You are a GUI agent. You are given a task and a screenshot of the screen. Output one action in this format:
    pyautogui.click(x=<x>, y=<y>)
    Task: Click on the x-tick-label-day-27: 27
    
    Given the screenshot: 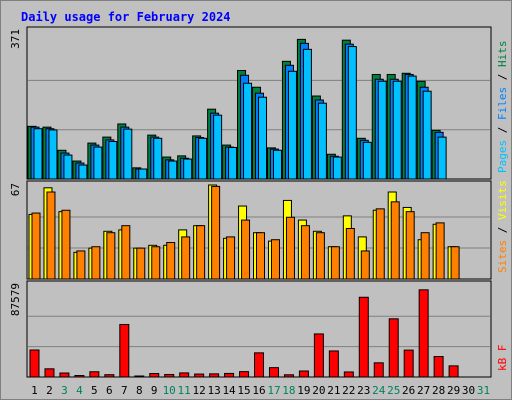 What is the action you would take?
    pyautogui.click(x=423, y=390)
    